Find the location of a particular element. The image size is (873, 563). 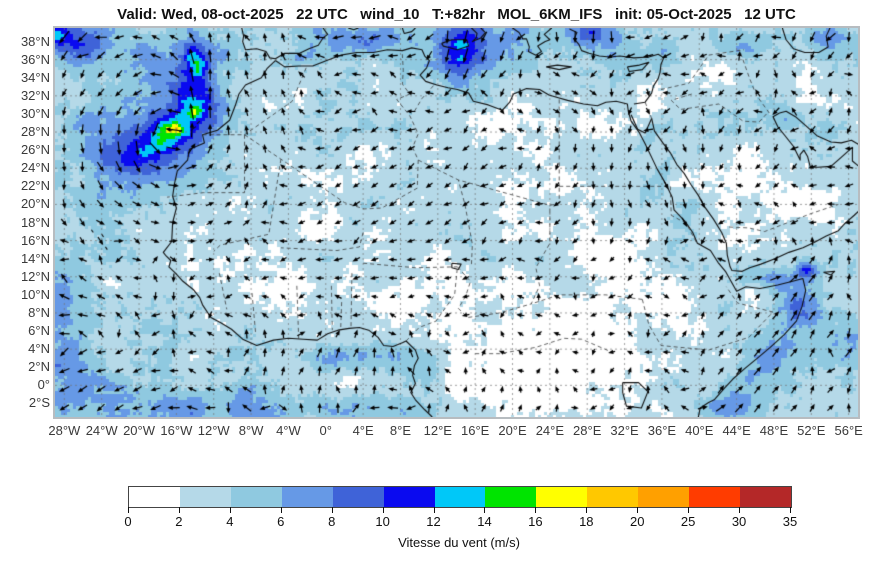

x-tick-label: 56°E is located at coordinates (848, 430).